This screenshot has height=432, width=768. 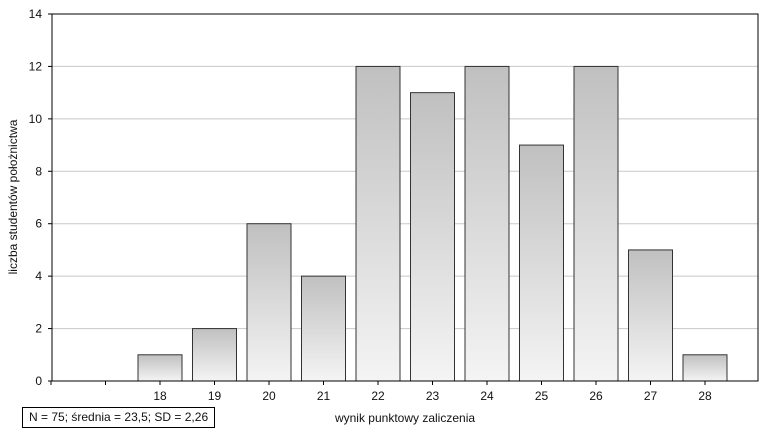 I want to click on y-tick-label: 6, so click(x=38, y=224).